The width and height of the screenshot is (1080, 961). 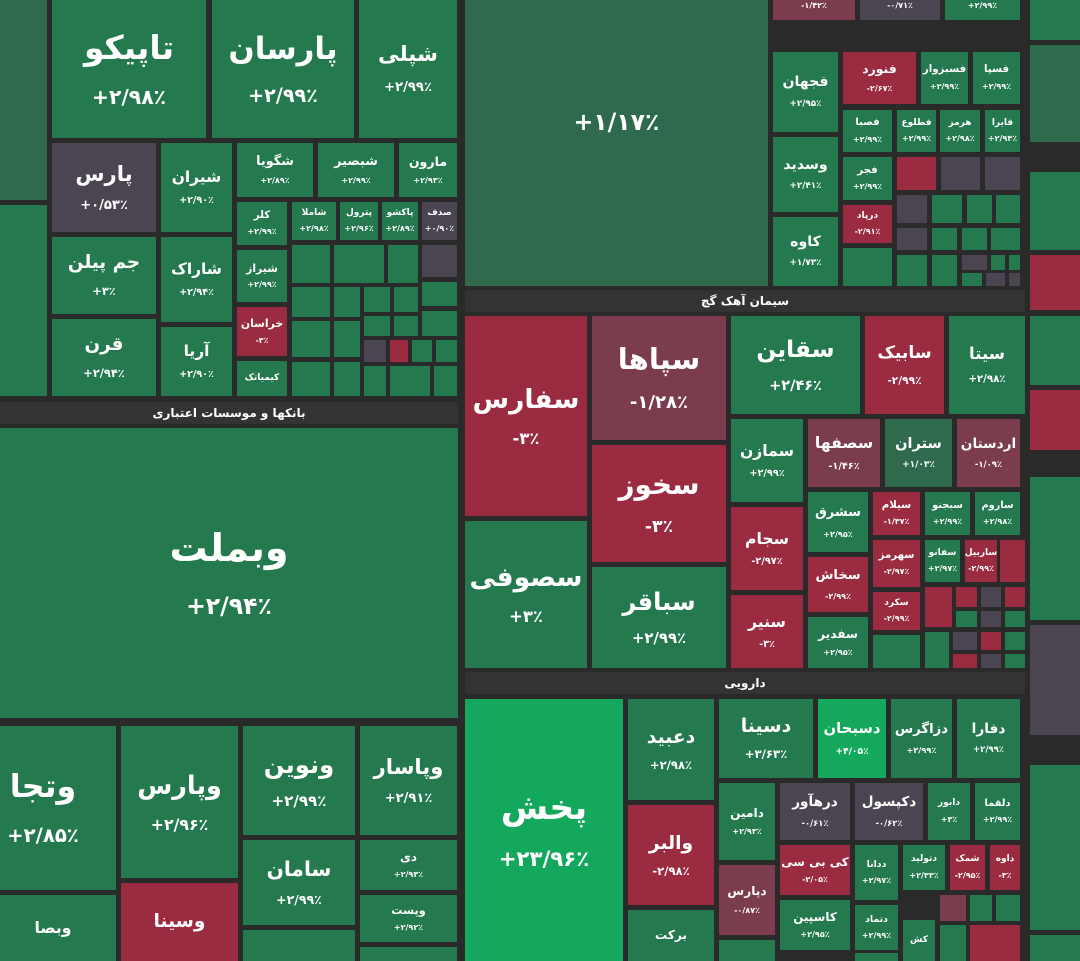 I want to click on tile-name: وپارس, so click(x=179, y=784).